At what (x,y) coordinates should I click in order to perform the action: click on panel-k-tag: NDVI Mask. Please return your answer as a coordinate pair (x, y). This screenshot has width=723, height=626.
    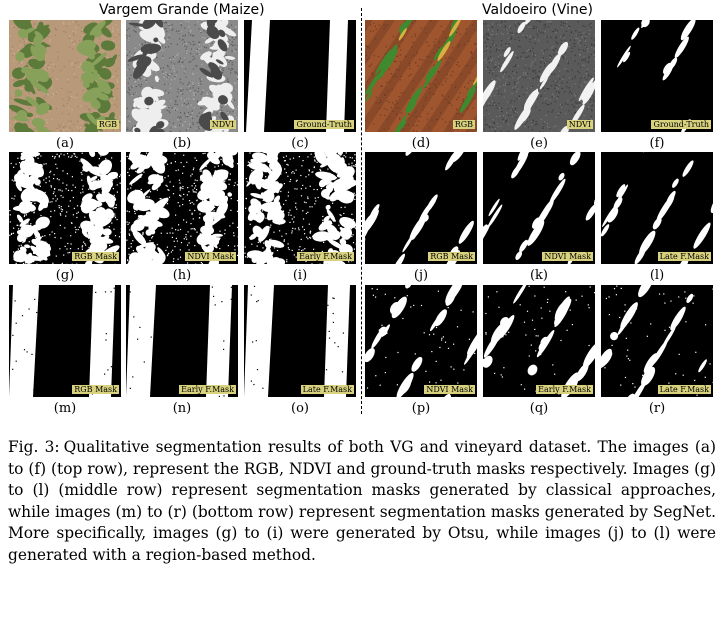
    Looking at the image, I should click on (567, 256).